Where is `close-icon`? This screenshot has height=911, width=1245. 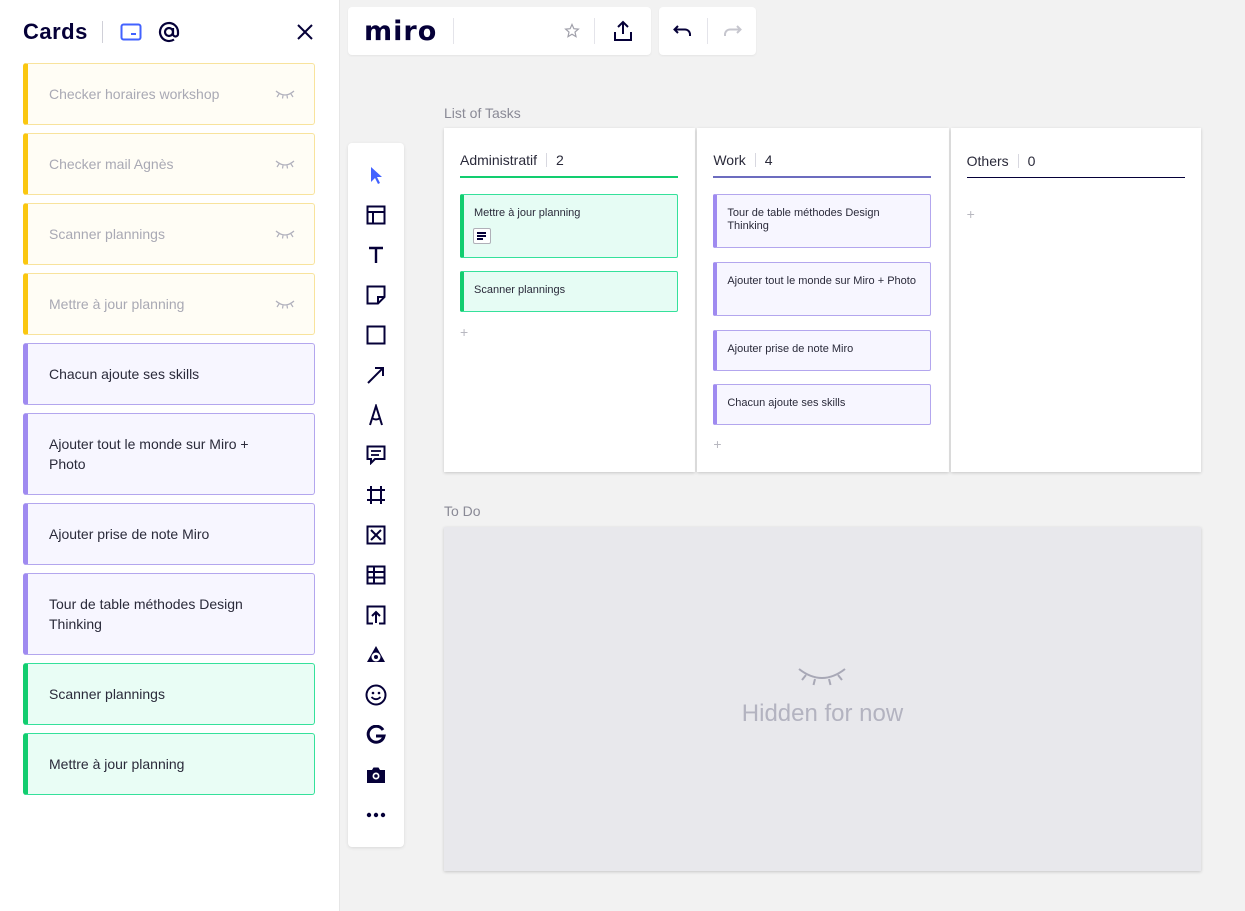
close-icon is located at coordinates (305, 32).